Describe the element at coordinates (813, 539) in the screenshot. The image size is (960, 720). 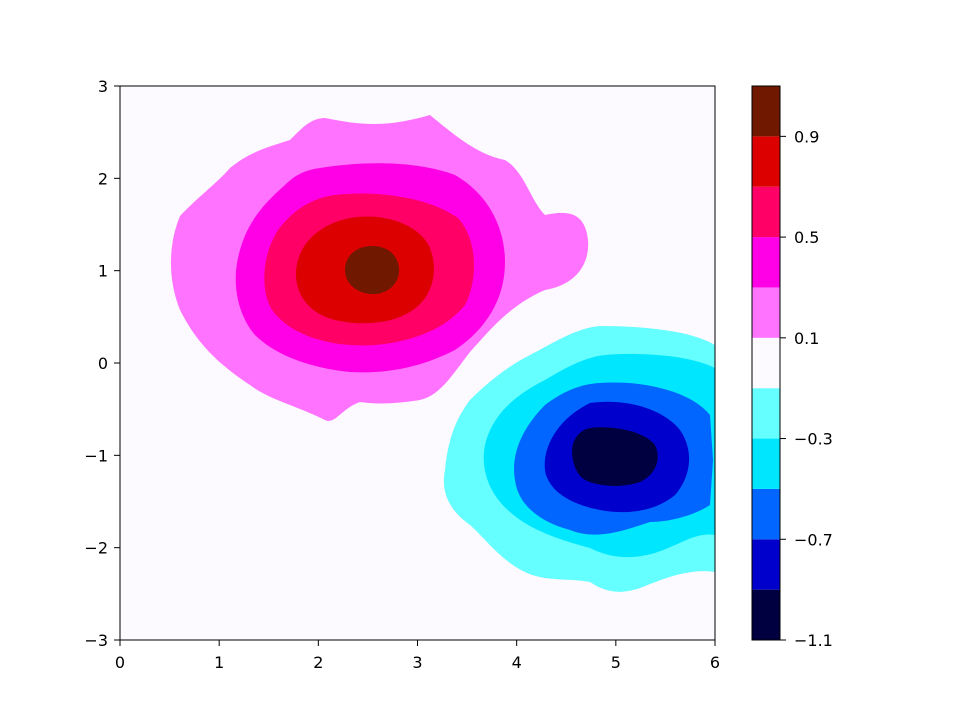
I see `colorbar-tick-label: −0.7` at that location.